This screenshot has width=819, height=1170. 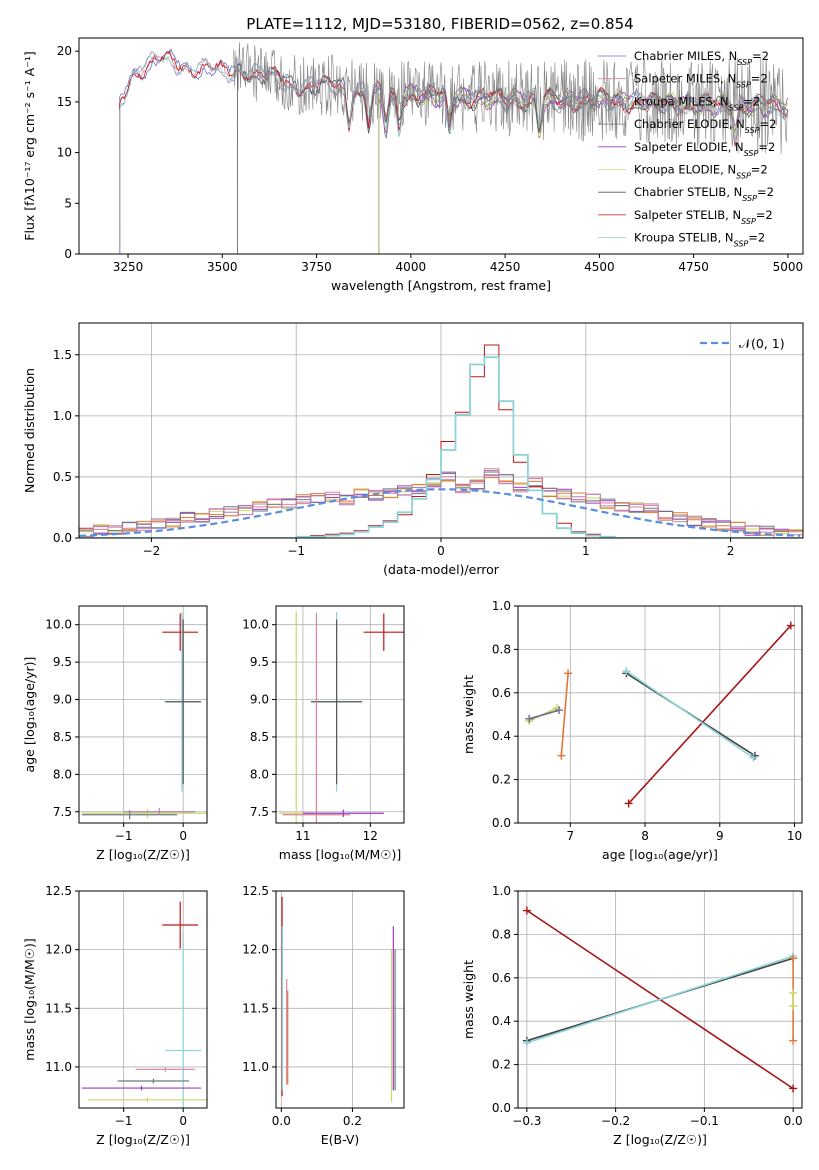 I want to click on legend-label: Kroupa ELODIE, NSSP=2, so click(x=701, y=172).